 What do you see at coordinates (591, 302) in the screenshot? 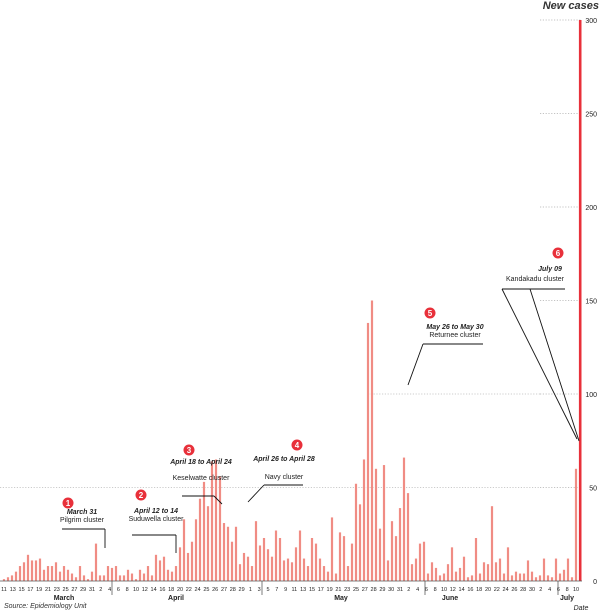
I see `y-tick-label: 150` at bounding box center [591, 302].